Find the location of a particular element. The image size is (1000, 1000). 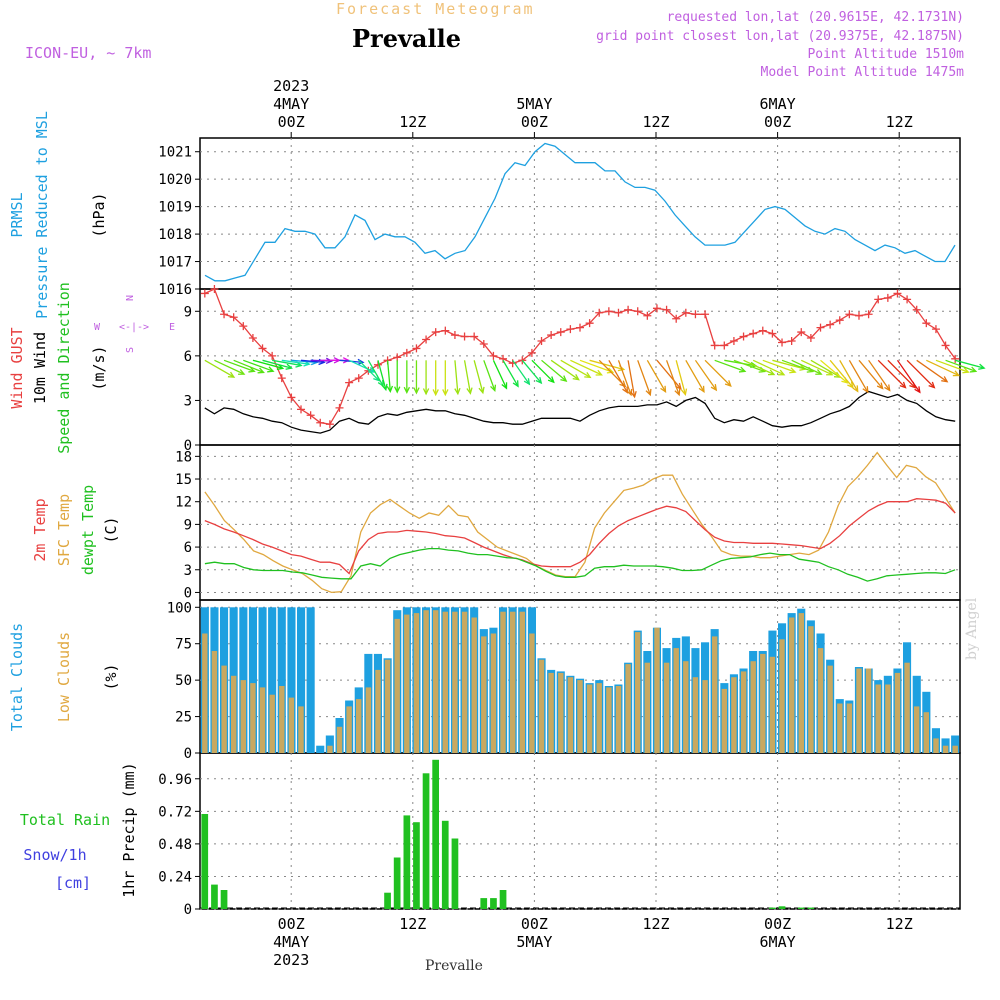

top-time-label: 00Z is located at coordinates (777, 122).